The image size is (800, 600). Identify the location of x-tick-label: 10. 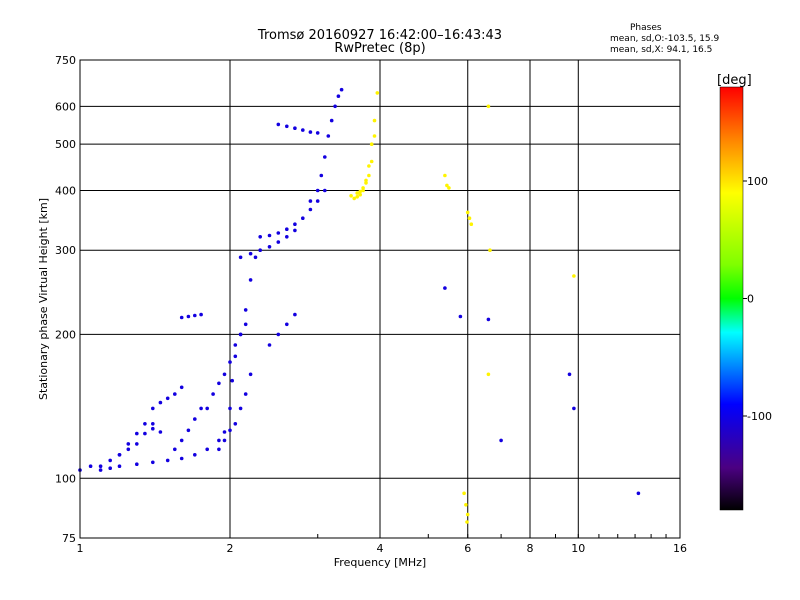
(578, 548).